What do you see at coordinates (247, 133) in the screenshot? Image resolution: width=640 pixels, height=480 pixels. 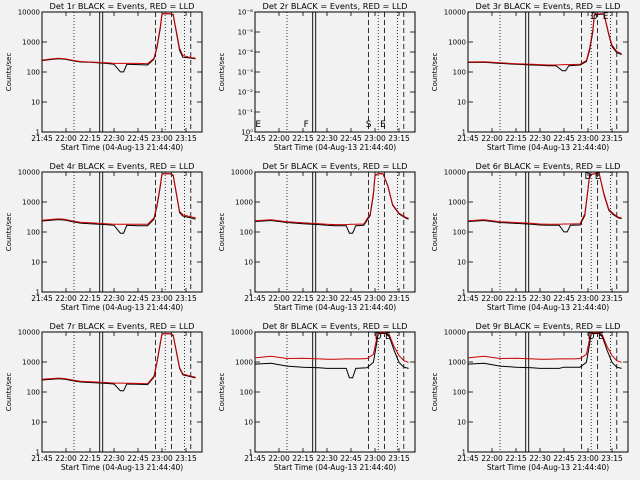 I see `y-tick-label: 10⁰` at bounding box center [247, 133].